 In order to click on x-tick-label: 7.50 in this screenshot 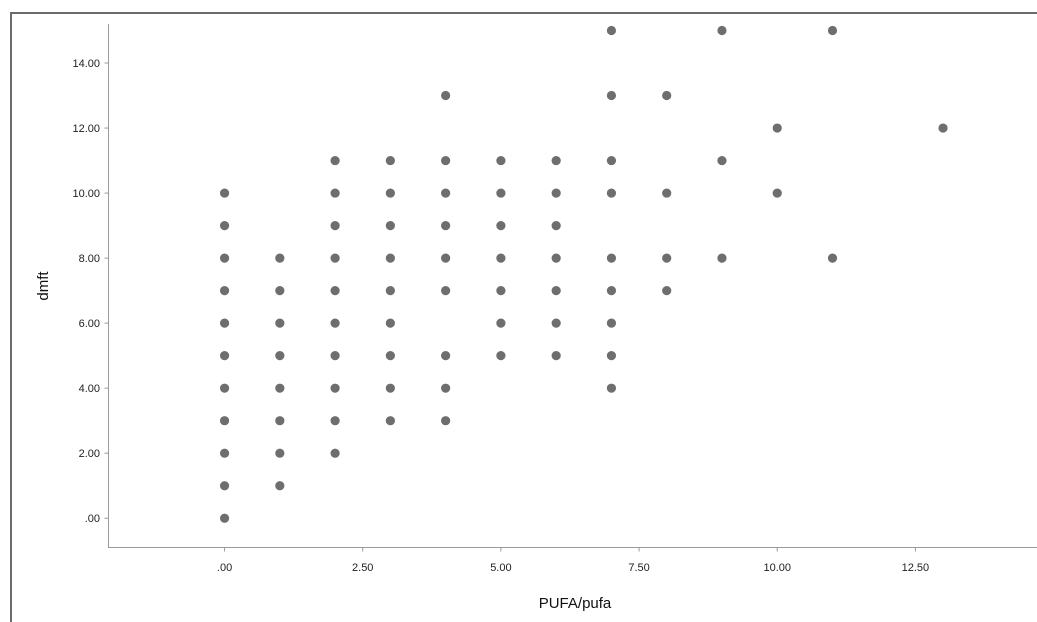, I will do `click(638, 568)`.